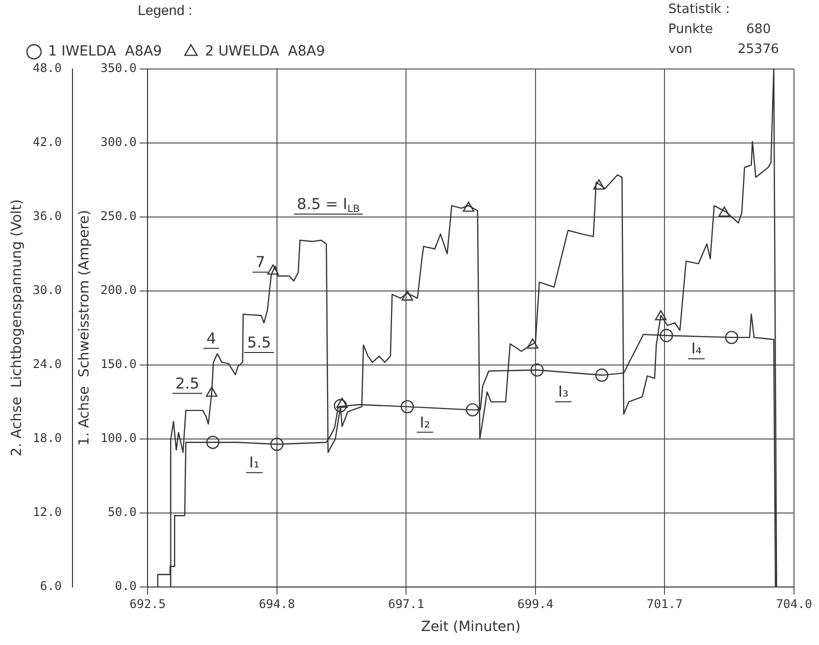 This screenshot has height=645, width=819. Describe the element at coordinates (406, 604) in the screenshot. I see `x-tick-label: 697.1` at that location.